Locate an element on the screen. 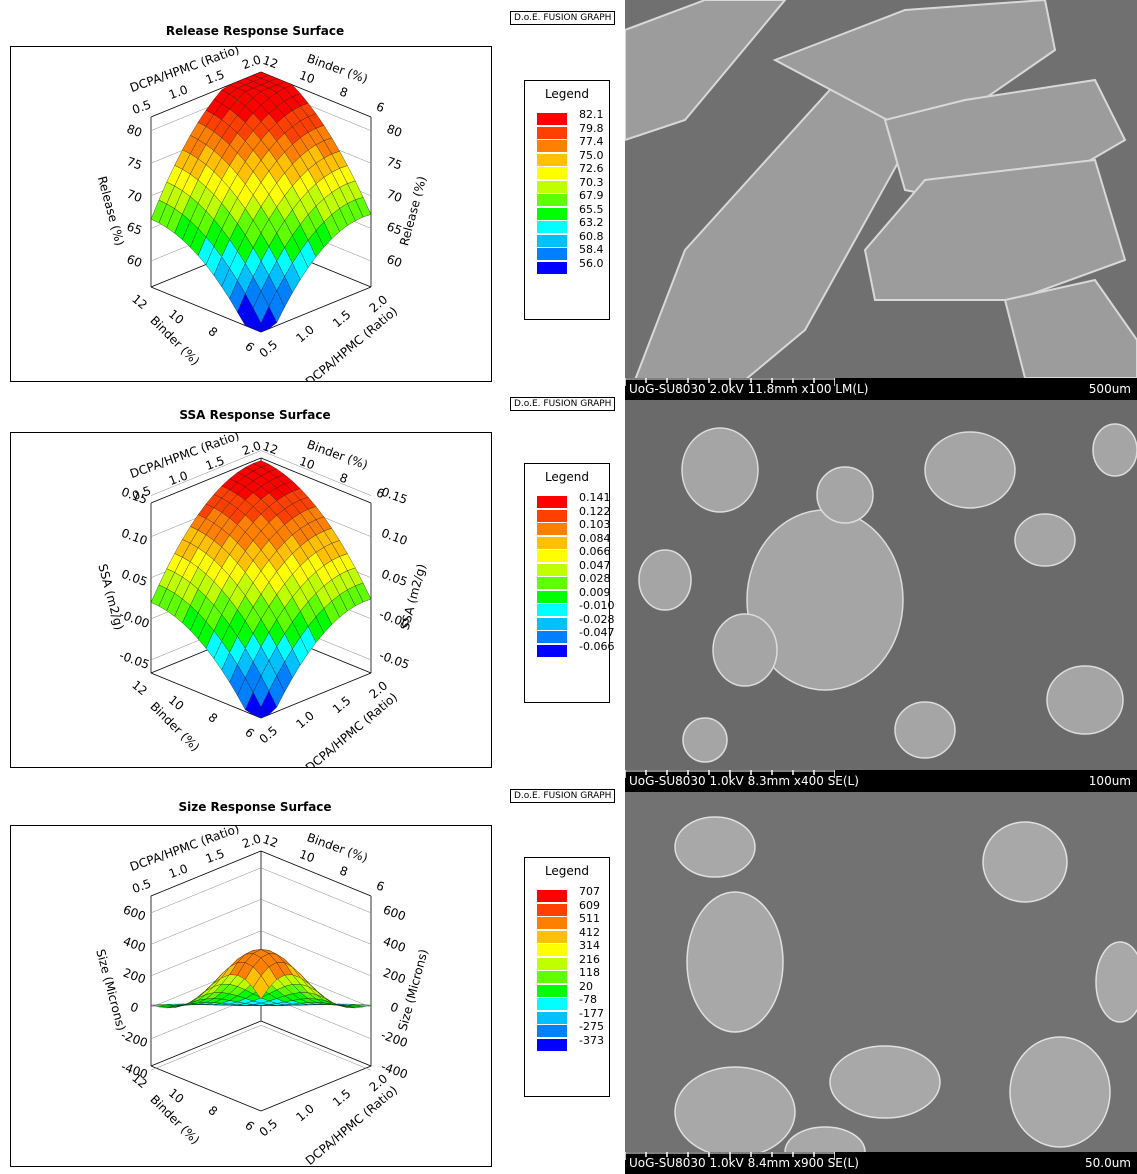 The width and height of the screenshot is (1137, 1174). z-tick-label-left: 80 is located at coordinates (134, 131).